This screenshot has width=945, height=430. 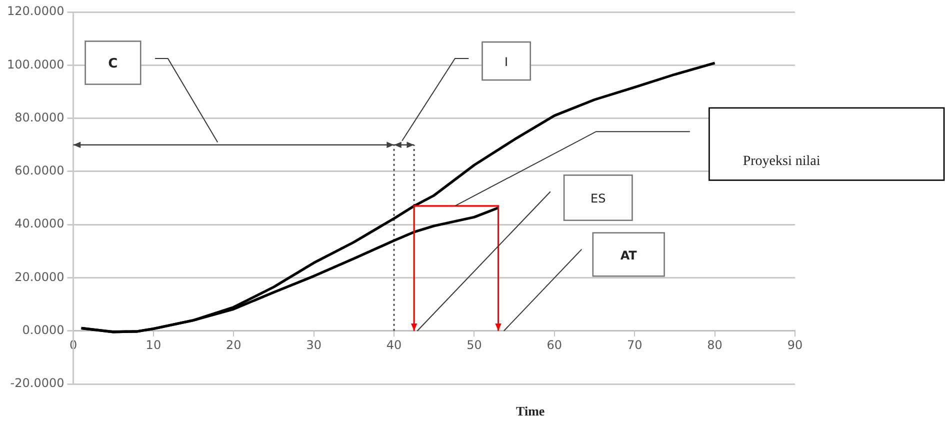 What do you see at coordinates (781, 161) in the screenshot?
I see `annotation: Proyeksi nilai` at bounding box center [781, 161].